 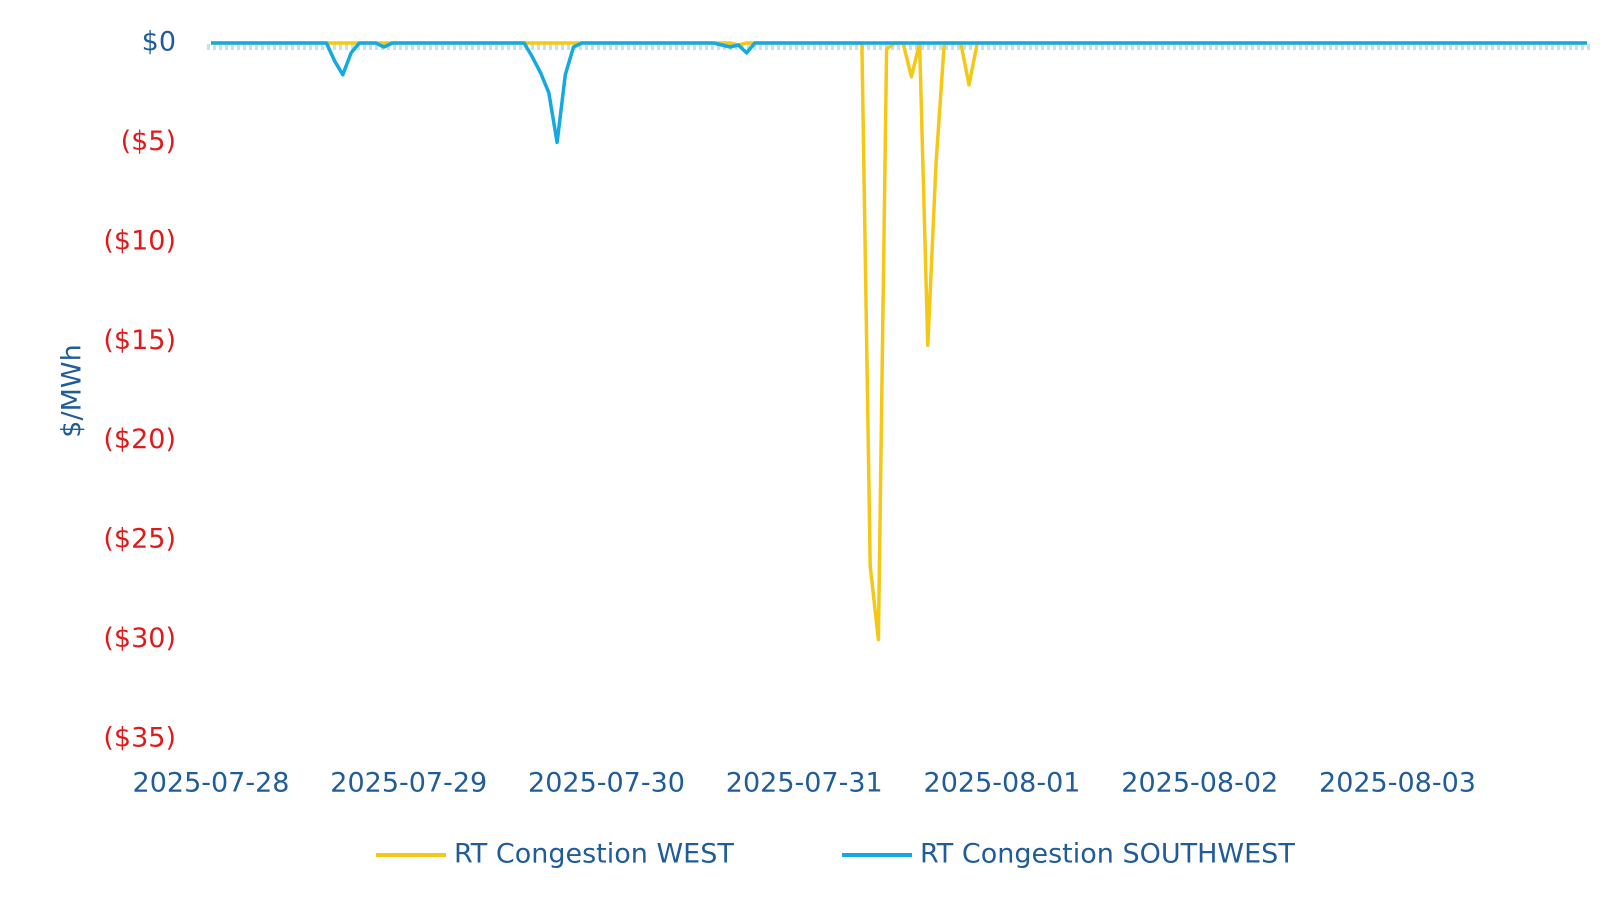 What do you see at coordinates (159, 42) in the screenshot?
I see `y-tick-label: $0` at bounding box center [159, 42].